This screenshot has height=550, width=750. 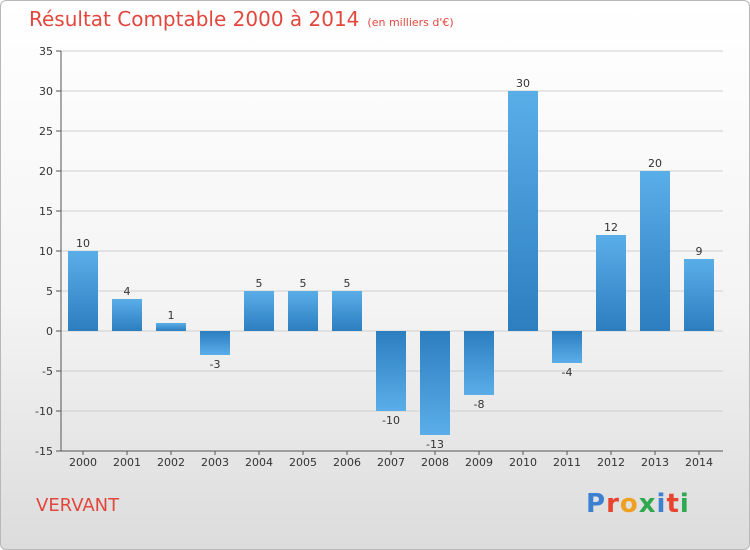 What do you see at coordinates (647, 504) in the screenshot?
I see `logo-letter: x` at bounding box center [647, 504].